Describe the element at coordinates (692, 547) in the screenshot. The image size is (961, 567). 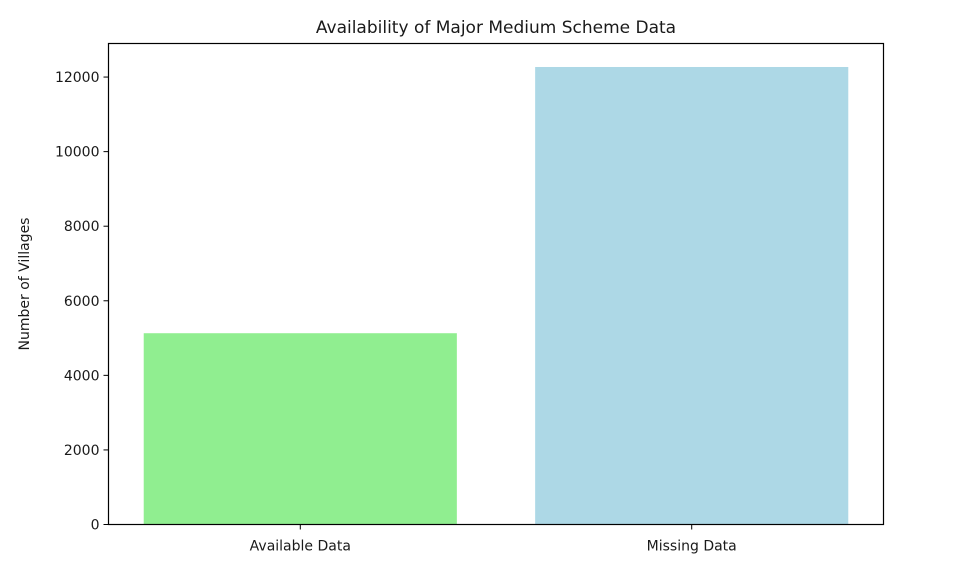
I see `x-tick-label: Missing Data` at that location.